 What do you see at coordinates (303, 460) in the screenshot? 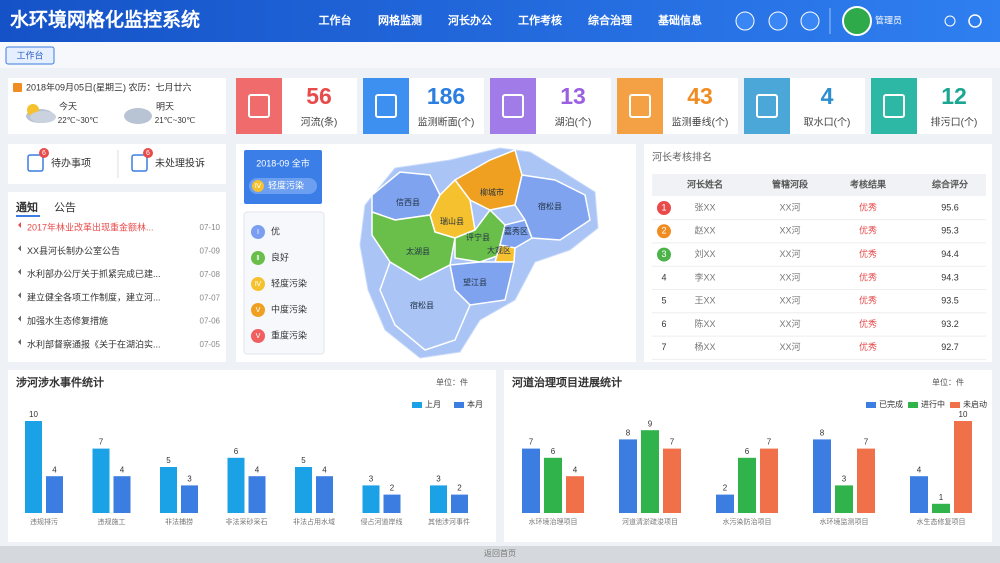
I see `value-label: 5` at bounding box center [303, 460].